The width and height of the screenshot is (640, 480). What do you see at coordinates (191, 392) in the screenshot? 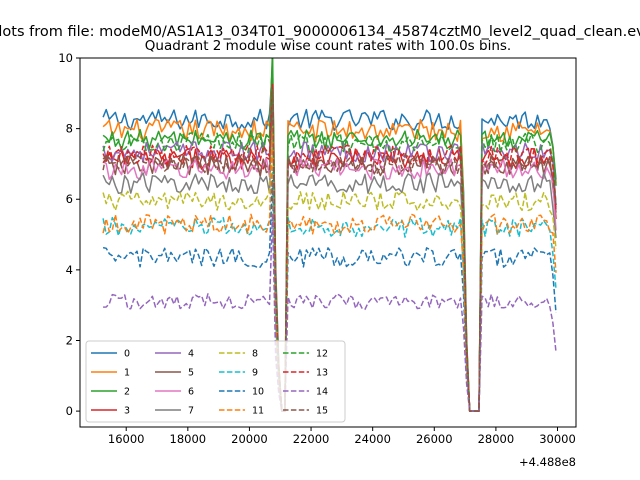
I see `legend-label-6: 6` at bounding box center [191, 392].